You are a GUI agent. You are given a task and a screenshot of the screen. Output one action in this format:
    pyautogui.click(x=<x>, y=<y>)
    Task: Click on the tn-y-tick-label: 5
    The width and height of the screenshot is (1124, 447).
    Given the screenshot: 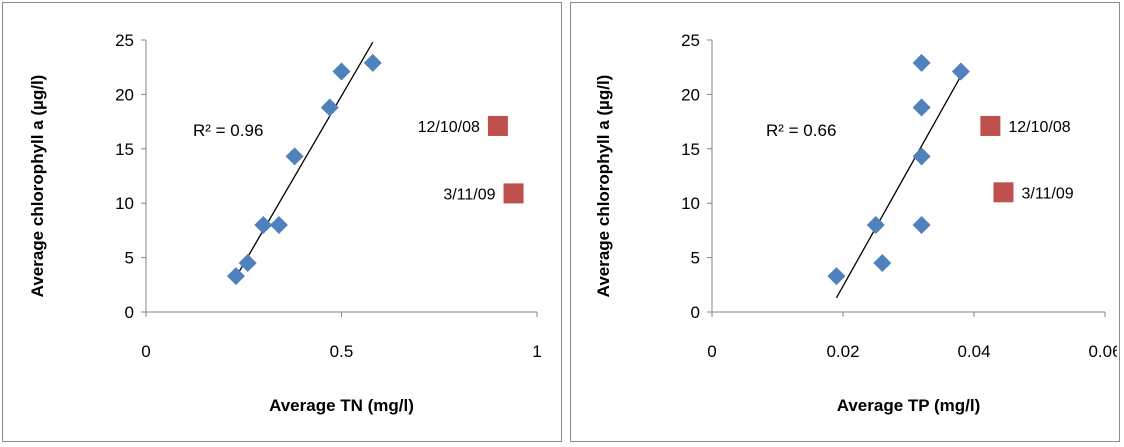 What is the action you would take?
    pyautogui.click(x=129, y=258)
    